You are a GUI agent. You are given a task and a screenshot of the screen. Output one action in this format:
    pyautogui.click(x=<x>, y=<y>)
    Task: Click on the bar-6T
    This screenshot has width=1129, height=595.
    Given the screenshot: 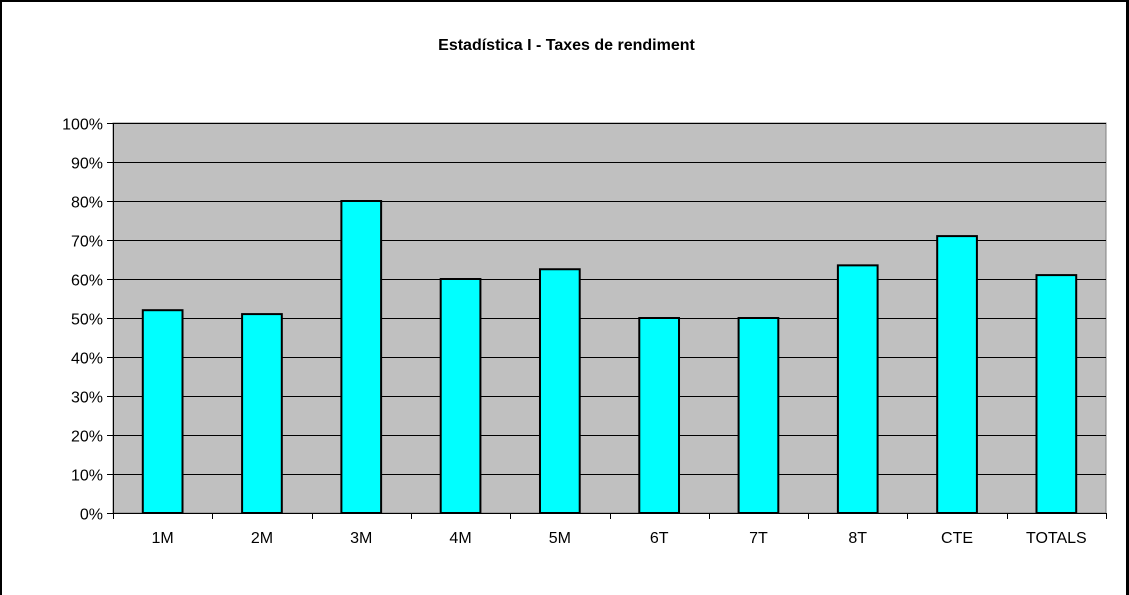 What is the action you would take?
    pyautogui.click(x=659, y=415)
    